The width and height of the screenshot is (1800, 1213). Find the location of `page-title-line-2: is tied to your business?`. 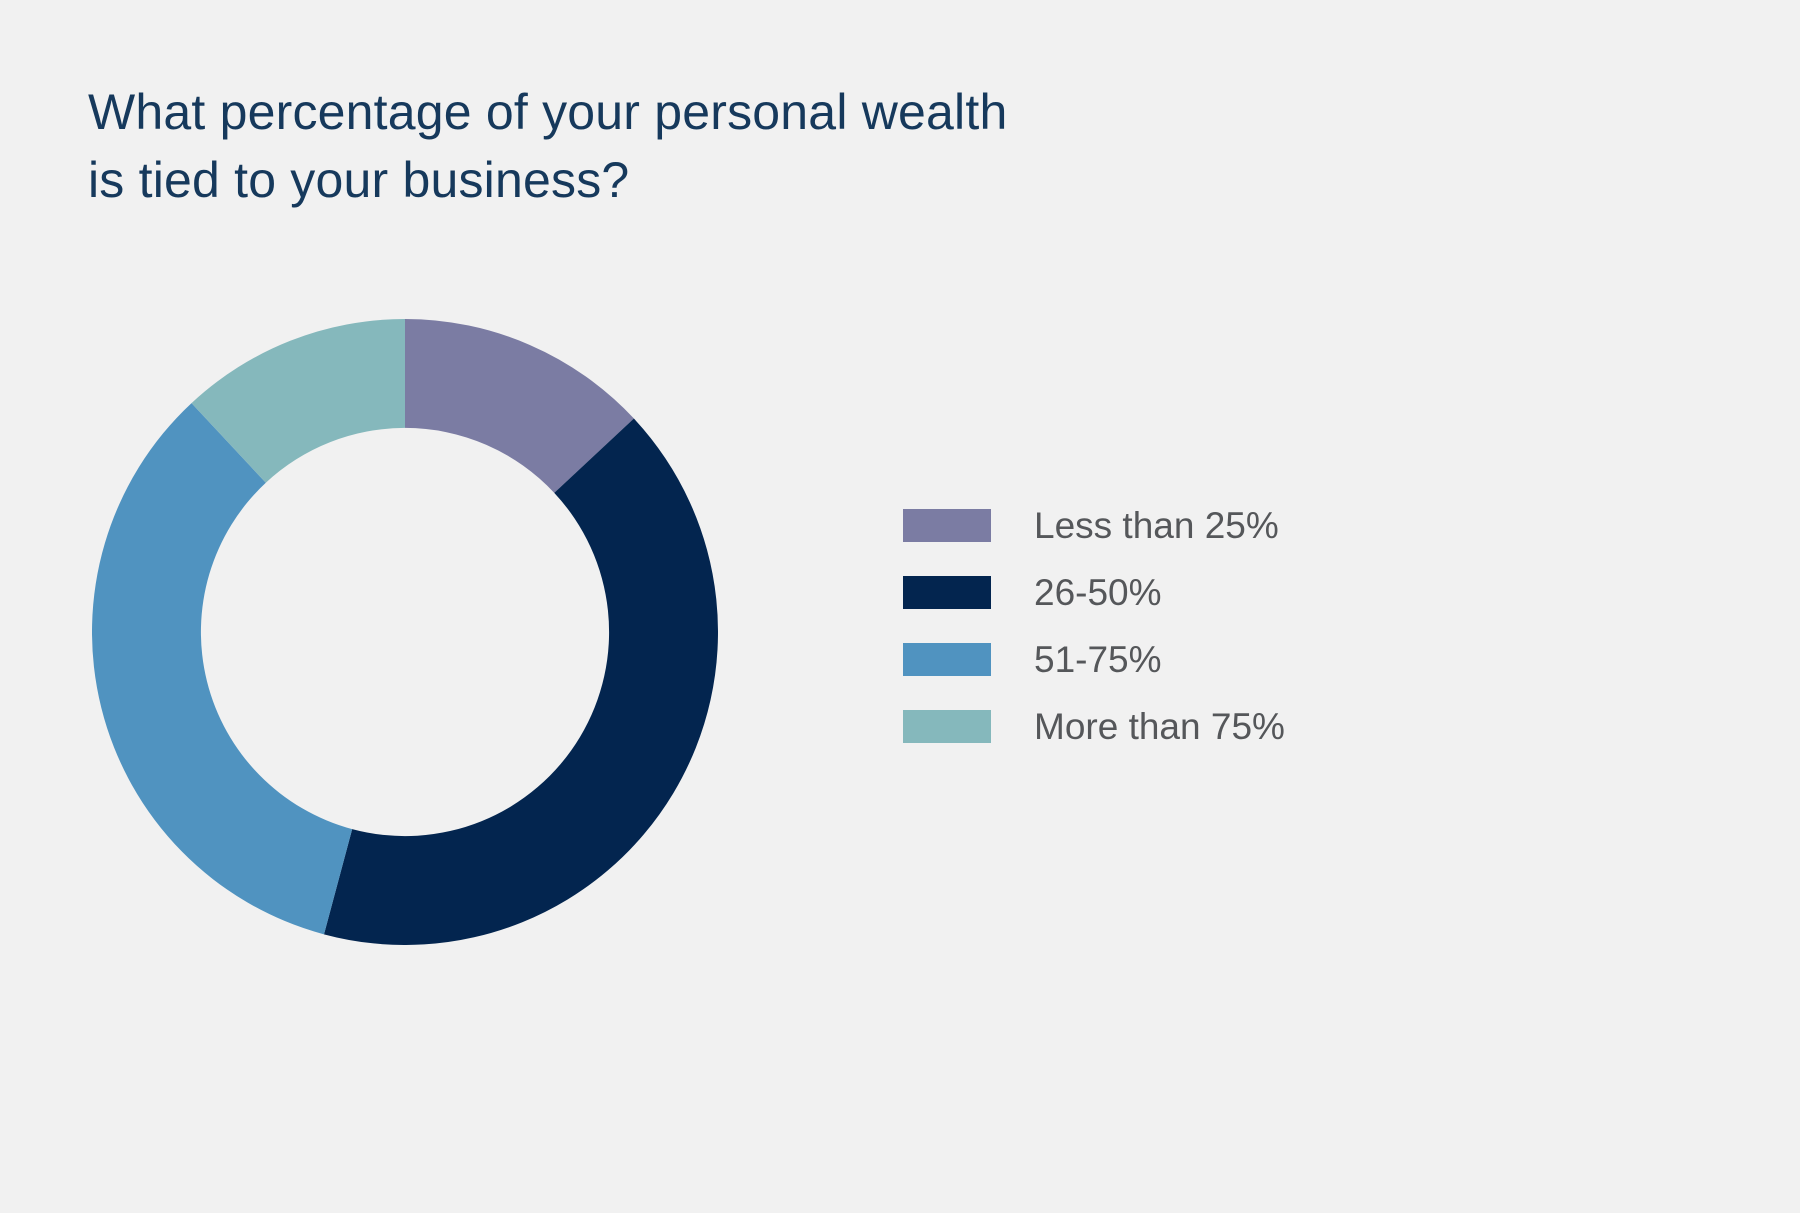

page-title-line-2: is tied to your business? is located at coordinates (359, 180).